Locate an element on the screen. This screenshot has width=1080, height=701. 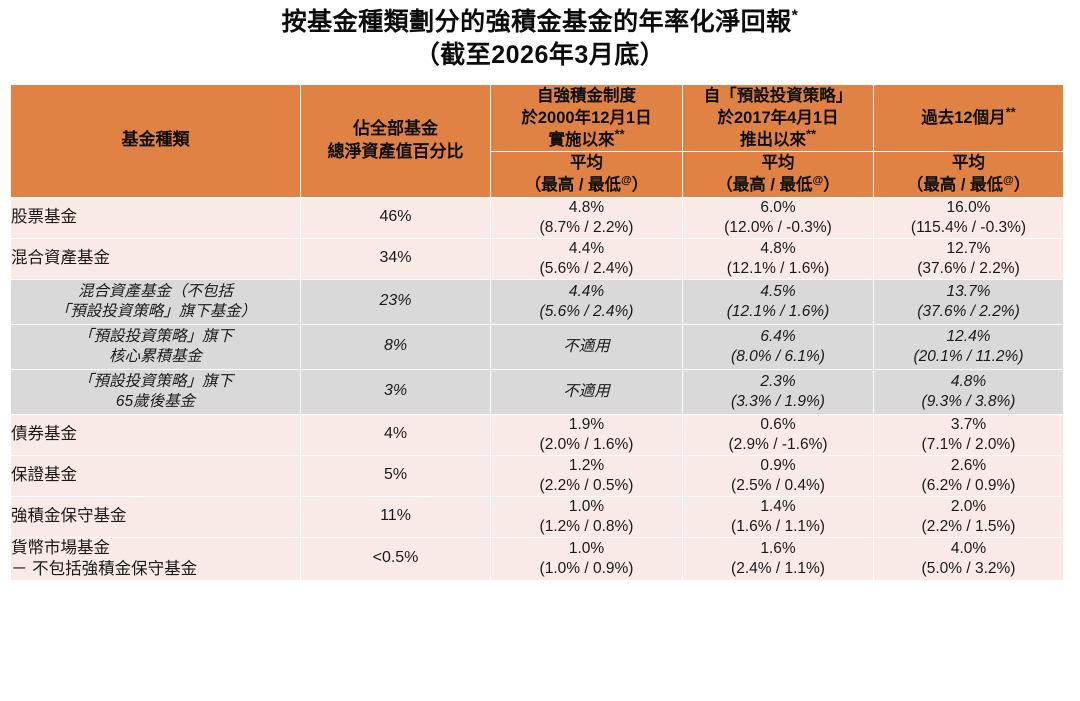
fund-type-line-1: 股票基金 is located at coordinates (44, 216).